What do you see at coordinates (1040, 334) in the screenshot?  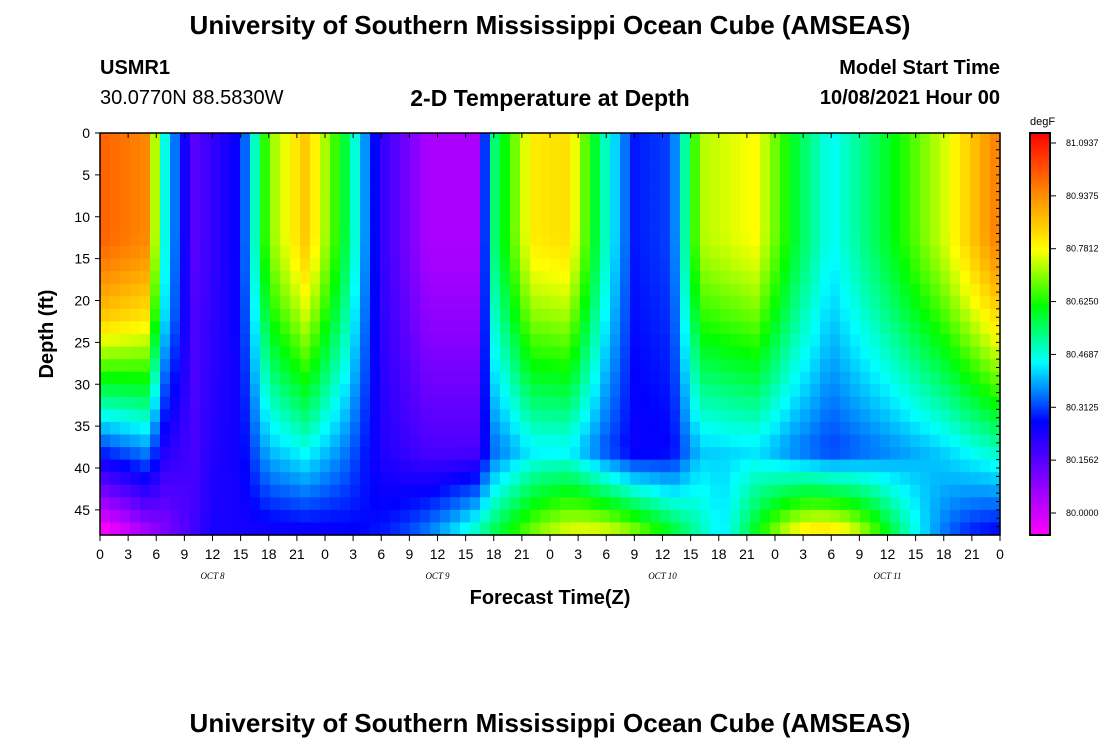 I see `colorbar` at bounding box center [1040, 334].